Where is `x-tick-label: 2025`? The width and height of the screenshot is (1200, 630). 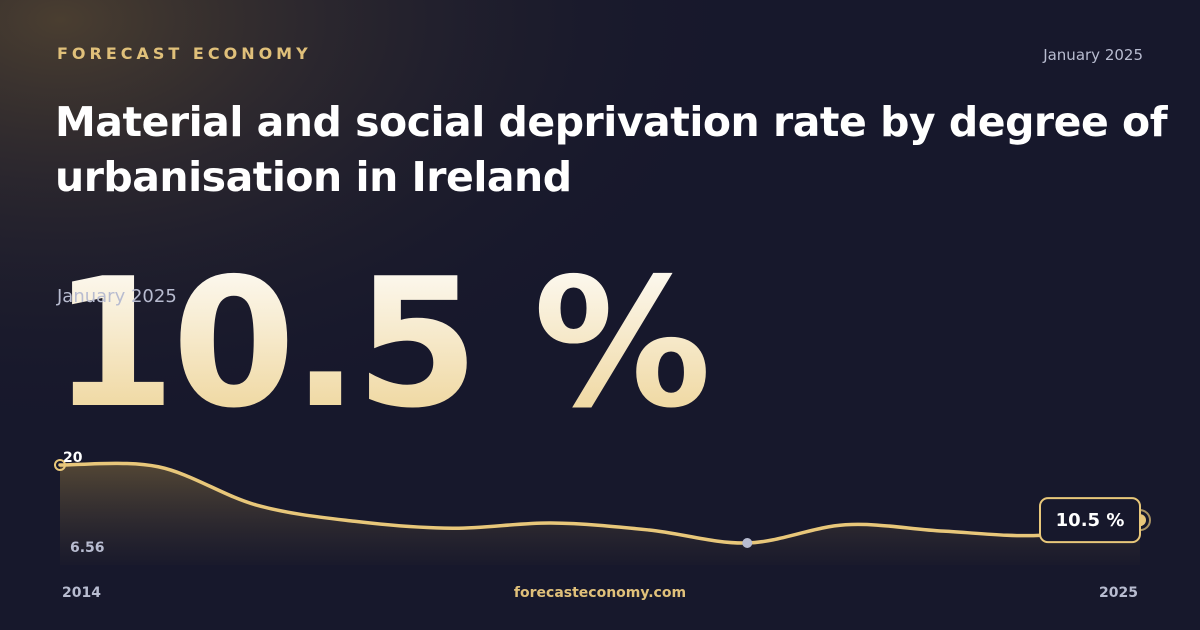
x-tick-label: 2025 is located at coordinates (1118, 593).